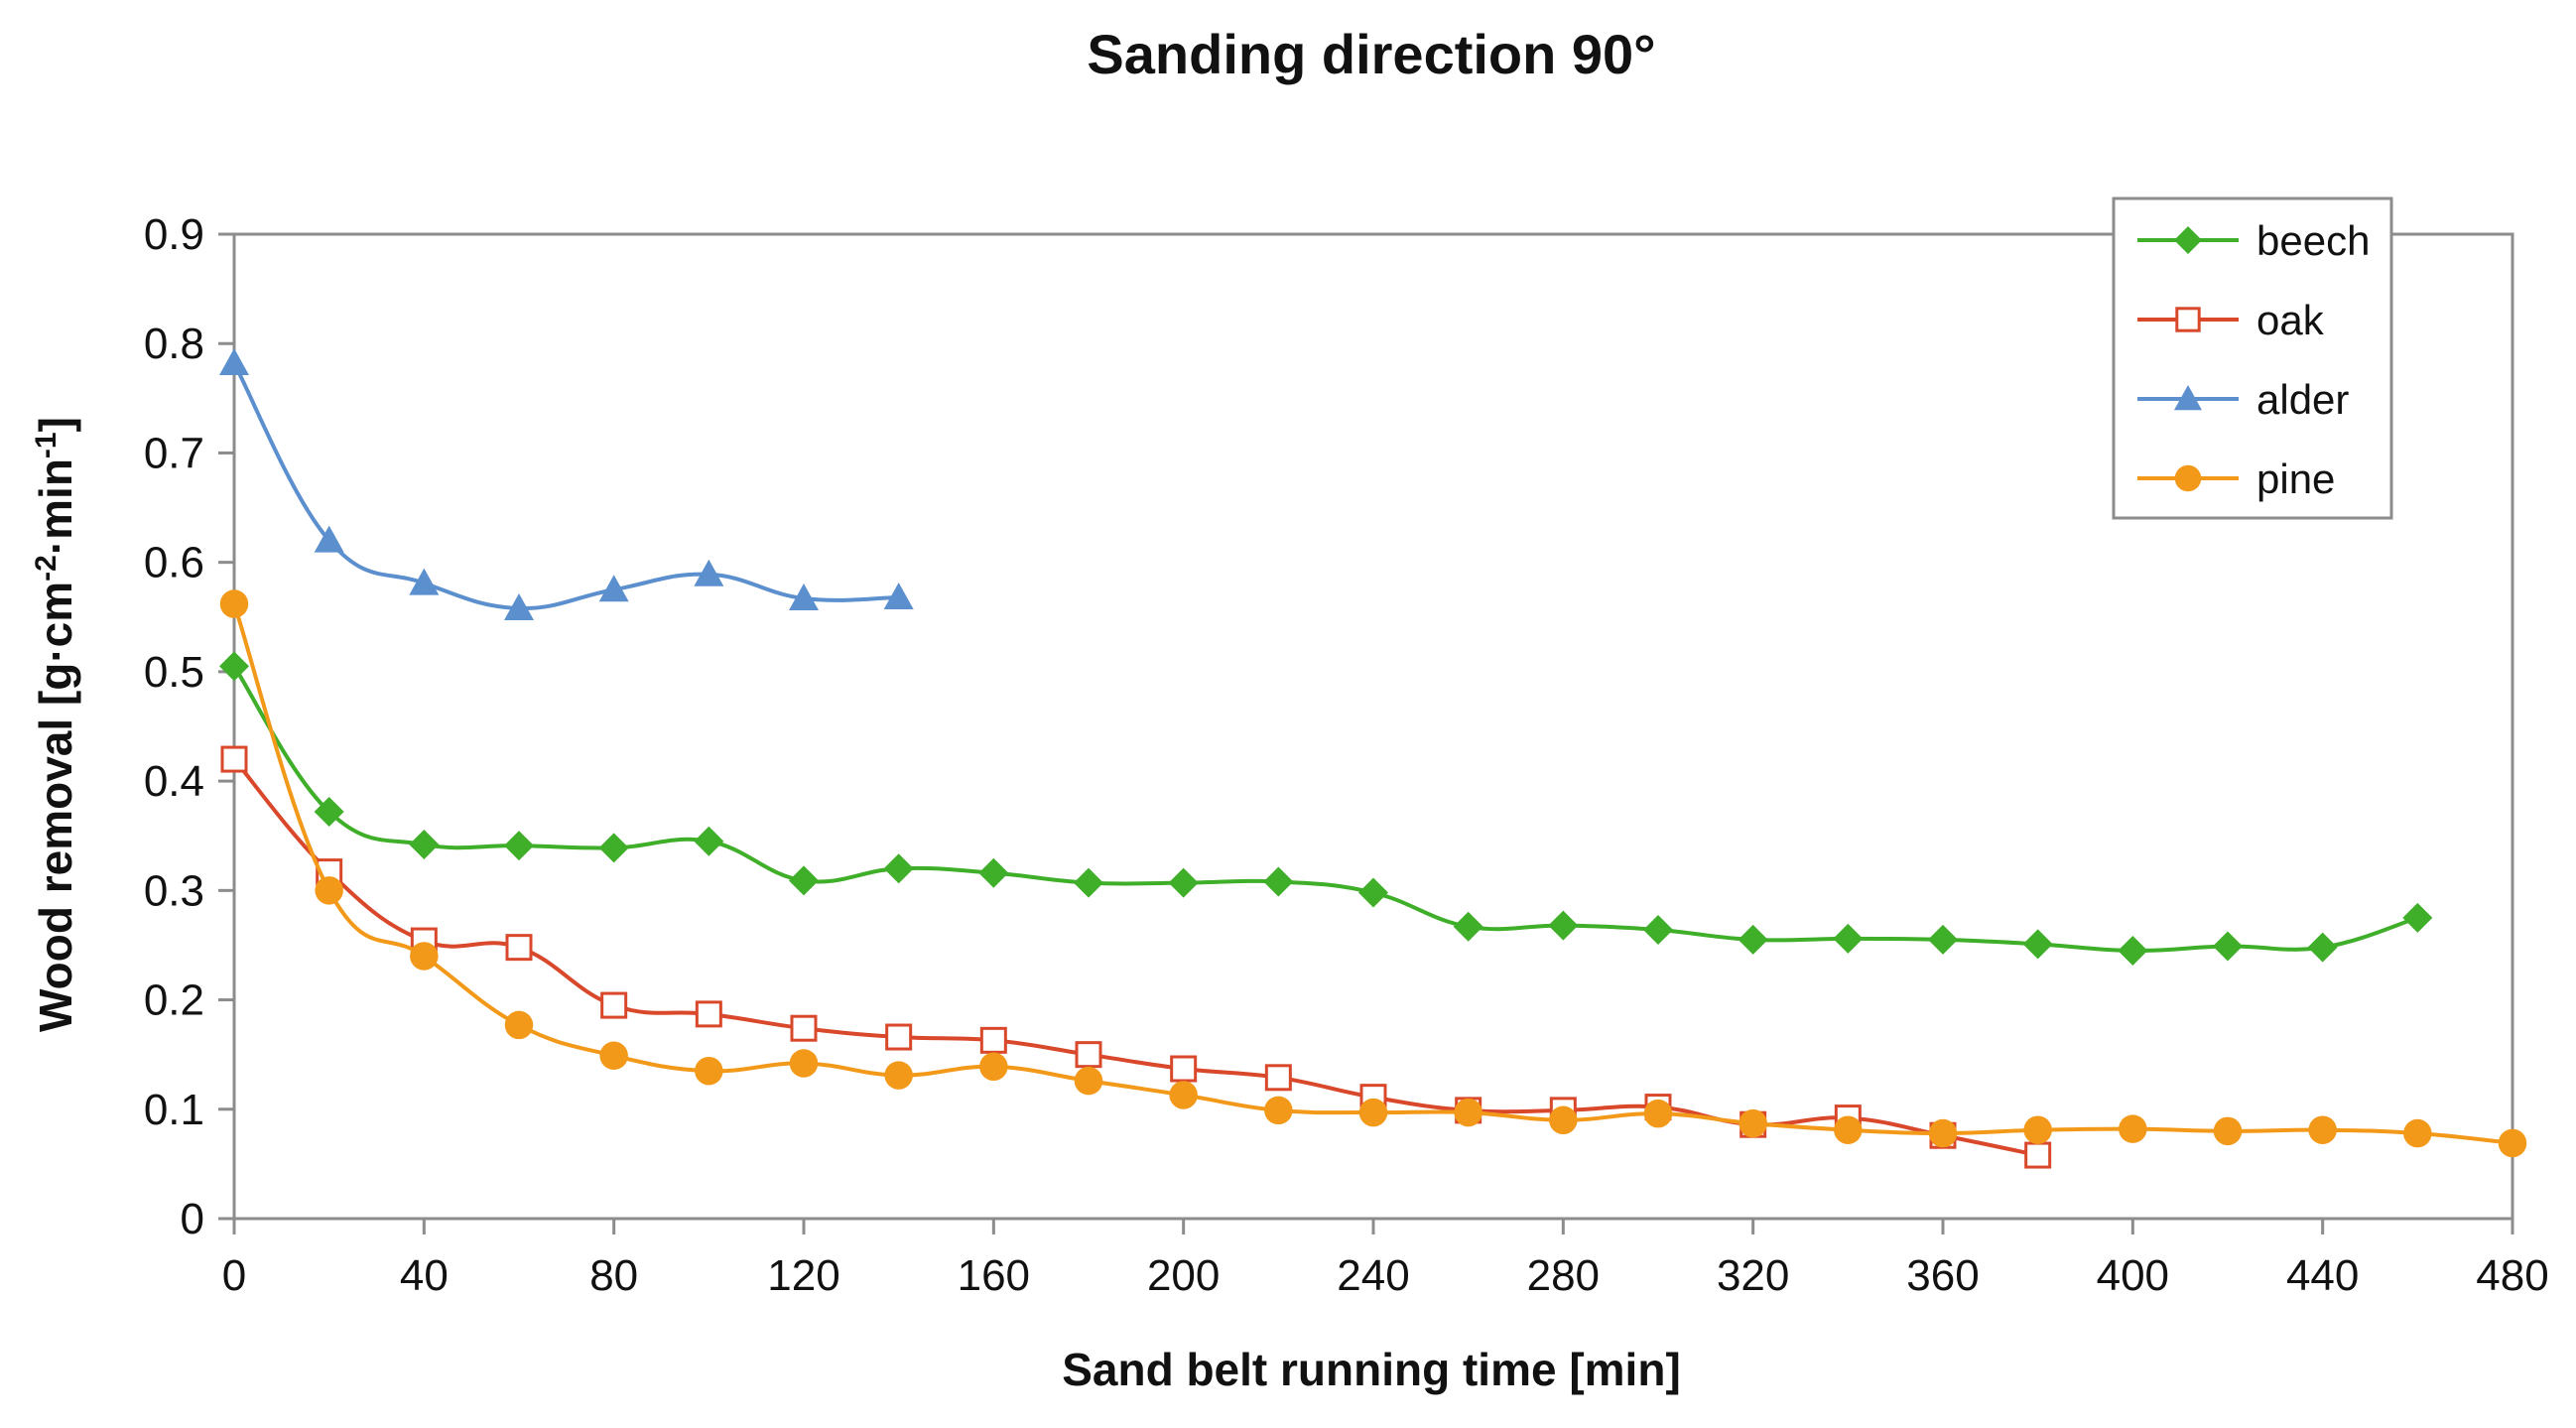 This screenshot has height=1428, width=2576. What do you see at coordinates (56, 424) in the screenshot?
I see `y-axis-label-part: ]` at bounding box center [56, 424].